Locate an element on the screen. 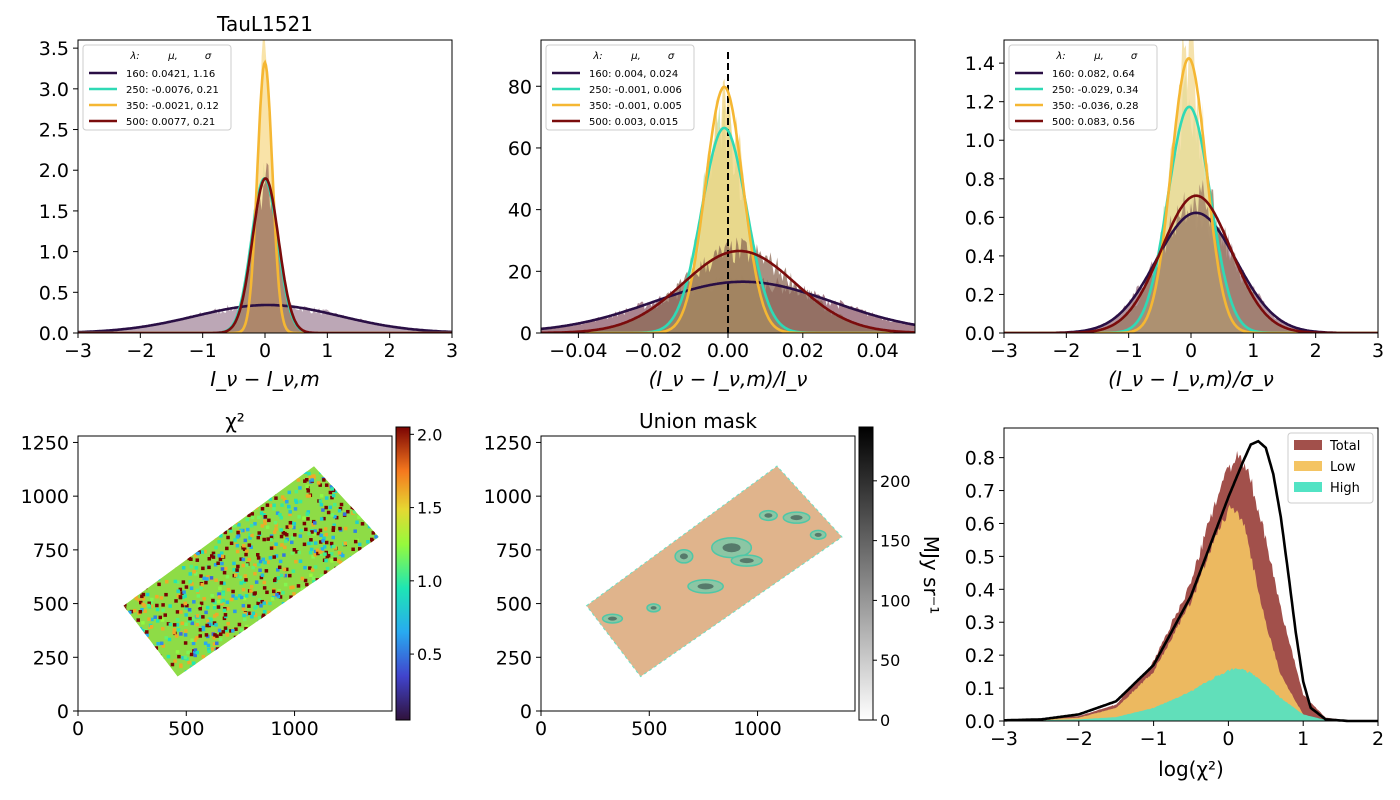 The image size is (1400, 800). dense-core is located at coordinates (653, 608).